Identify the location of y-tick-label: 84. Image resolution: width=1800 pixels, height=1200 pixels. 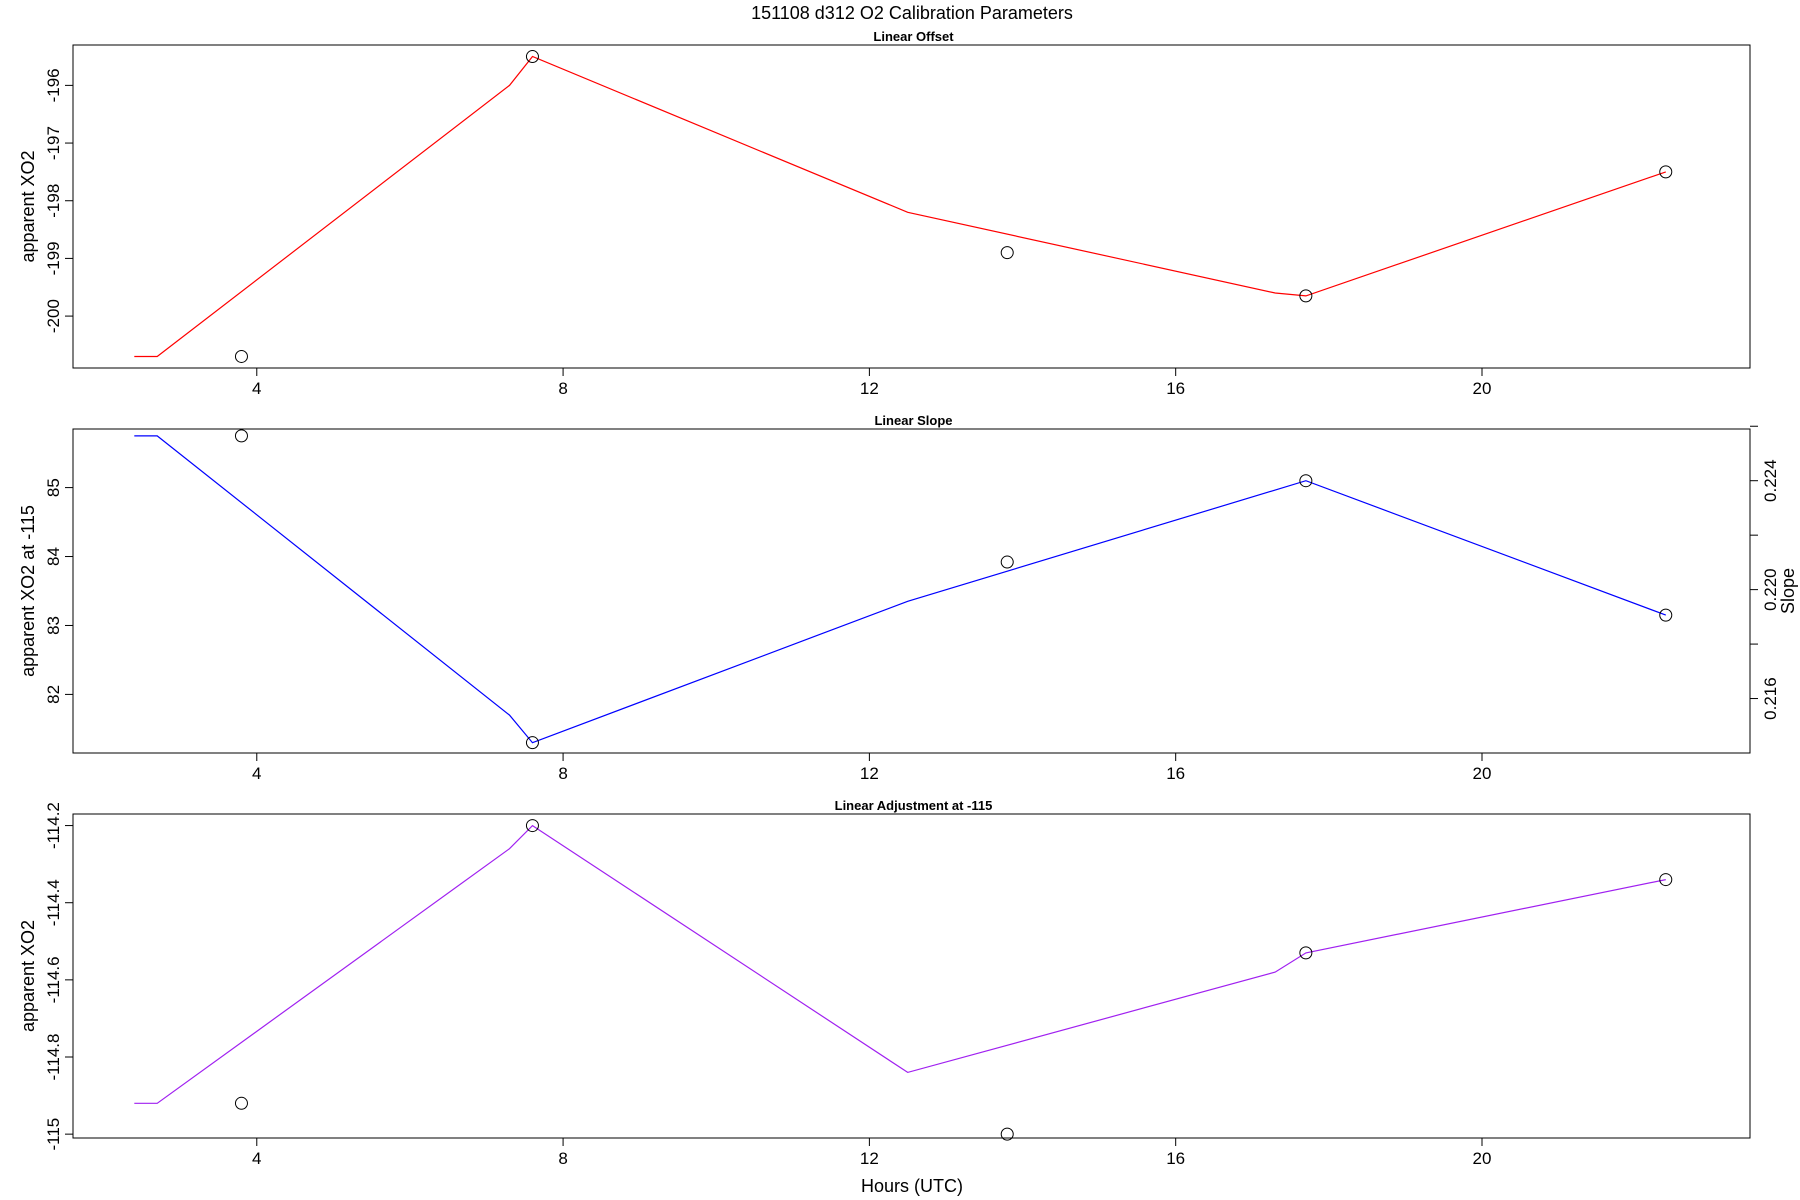
(53, 556).